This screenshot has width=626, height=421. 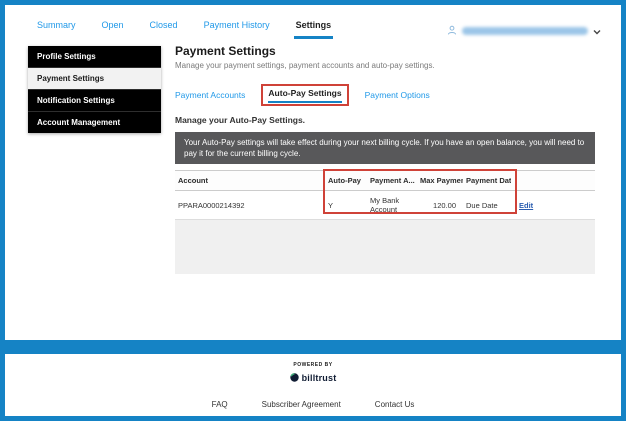 I want to click on edit-auto-pay-link: Edit, so click(x=526, y=205).